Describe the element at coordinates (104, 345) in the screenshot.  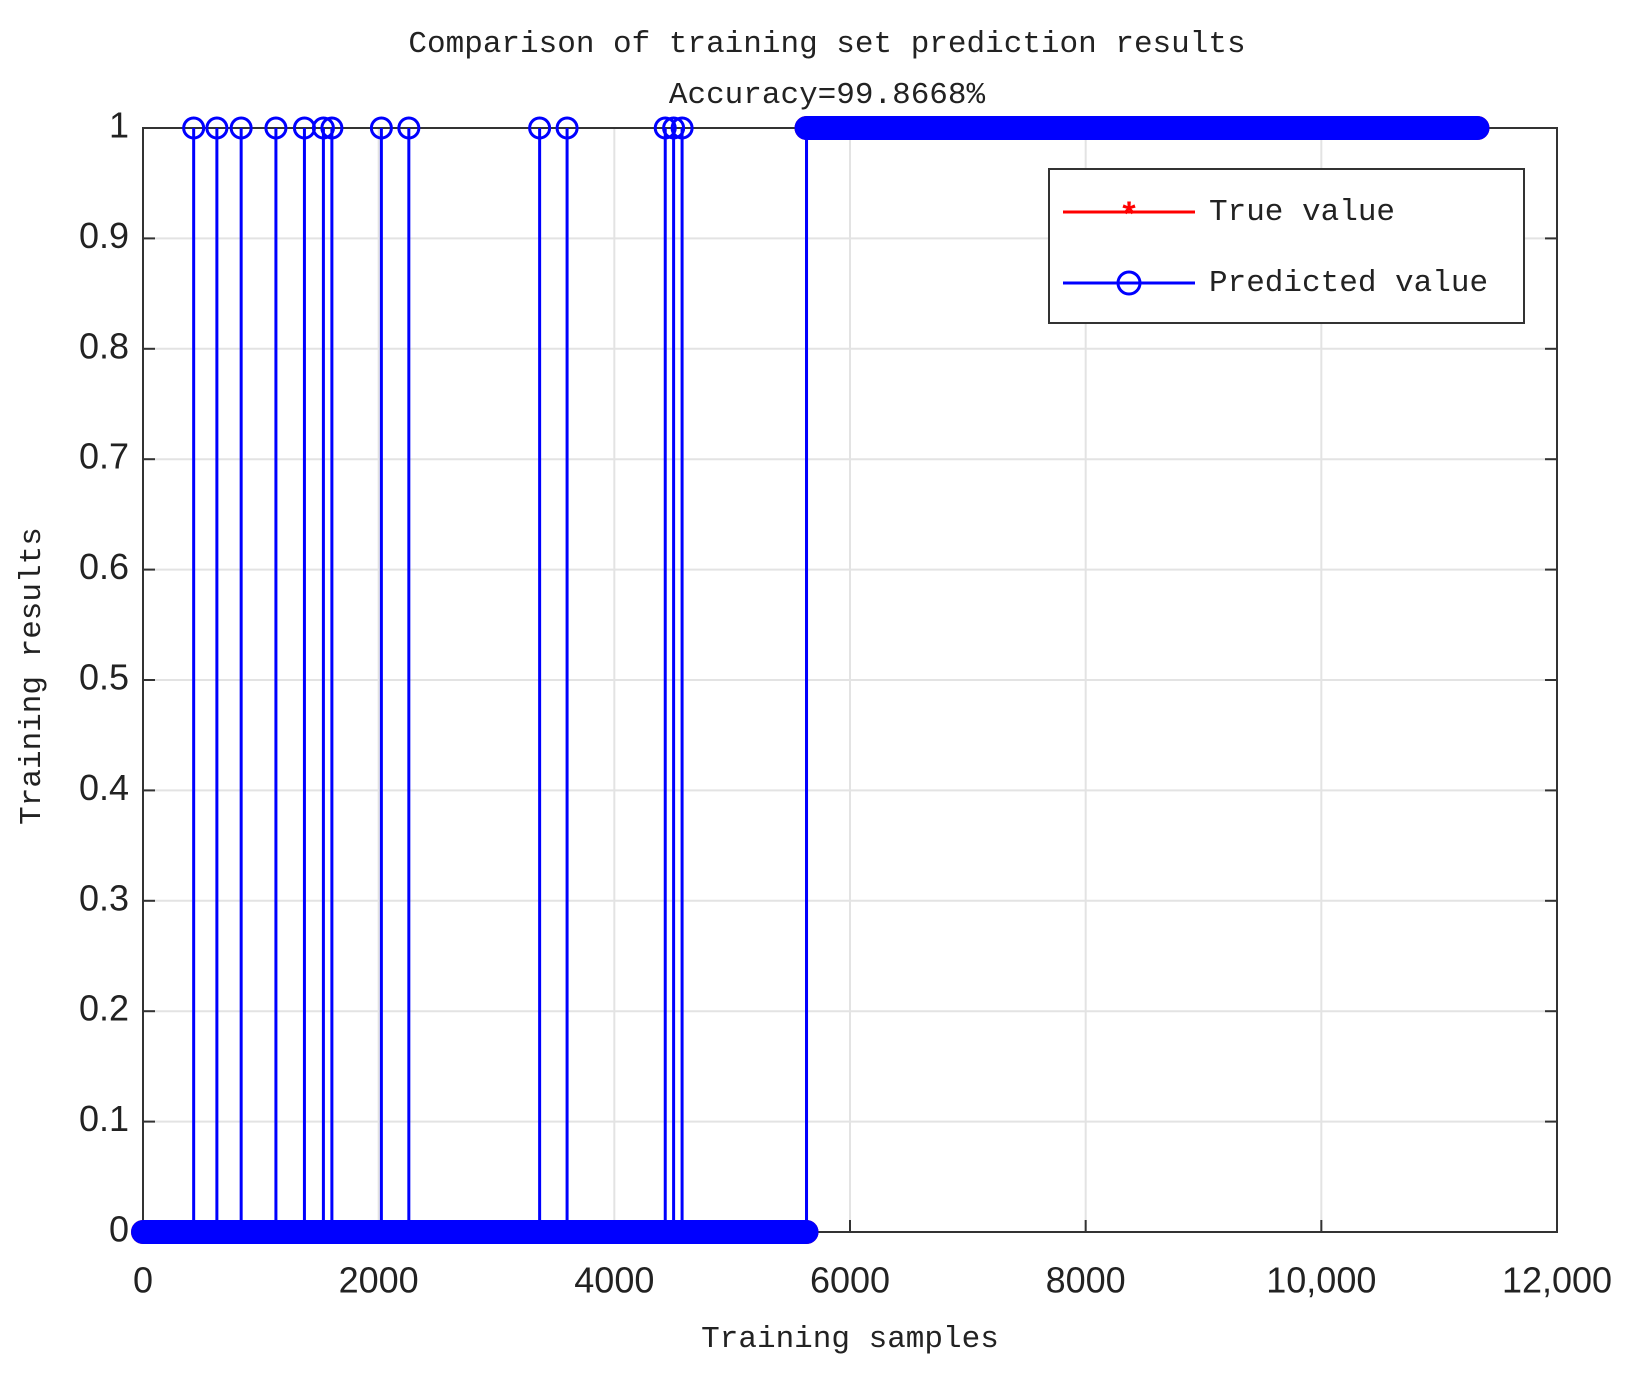
I see `y-tick-label: 0.8` at that location.